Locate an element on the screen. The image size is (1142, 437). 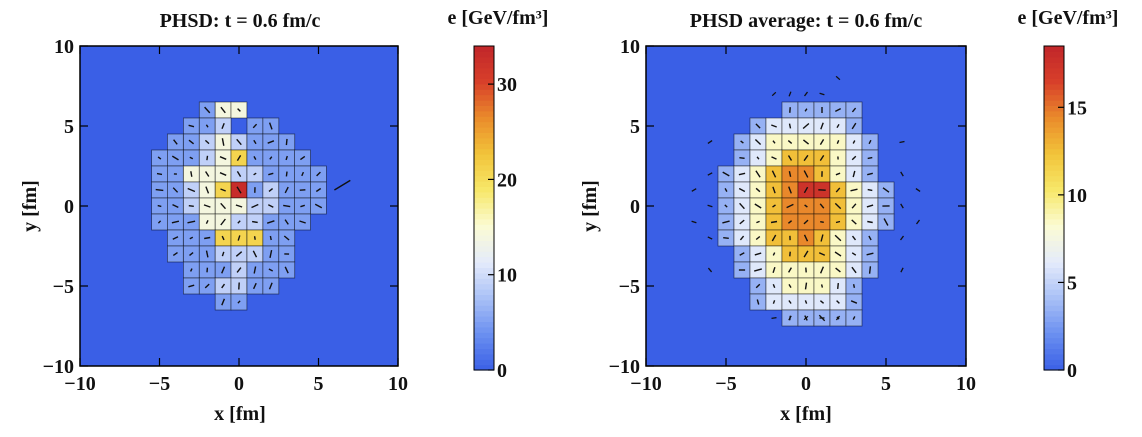
y-tick-label: 5 is located at coordinates (69, 127).